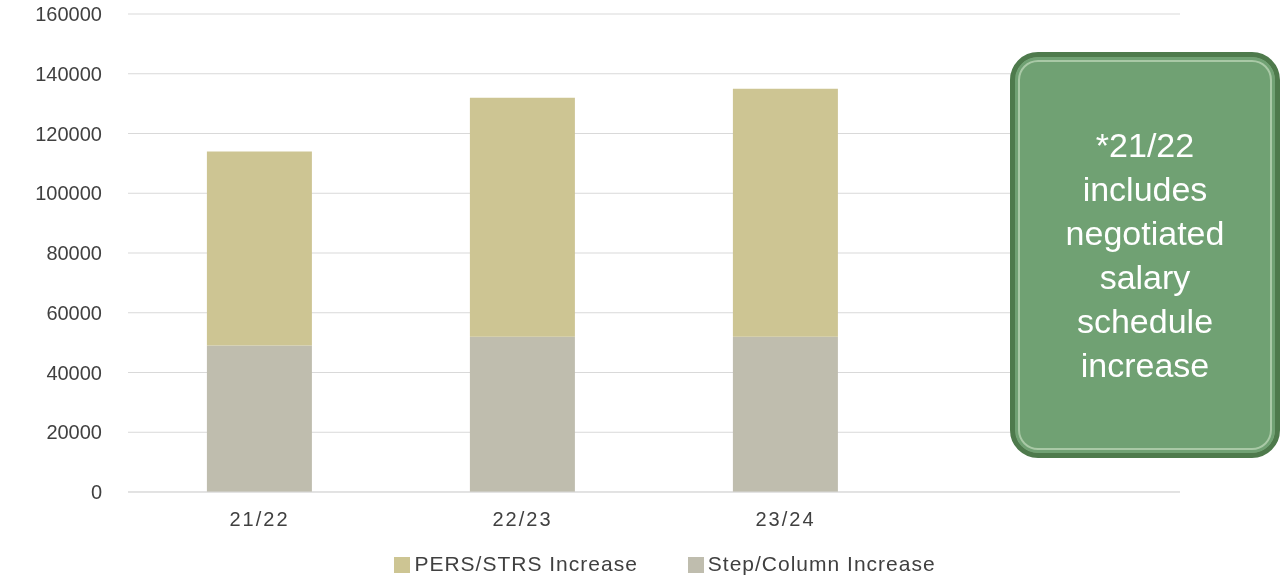 The height and width of the screenshot is (580, 1280). I want to click on x-tick-label: 23/24, so click(785, 519).